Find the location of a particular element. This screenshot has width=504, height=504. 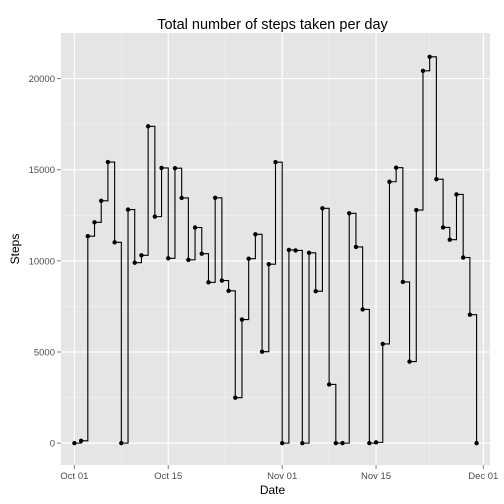

x-tick-label: Dec 01 is located at coordinates (483, 476).